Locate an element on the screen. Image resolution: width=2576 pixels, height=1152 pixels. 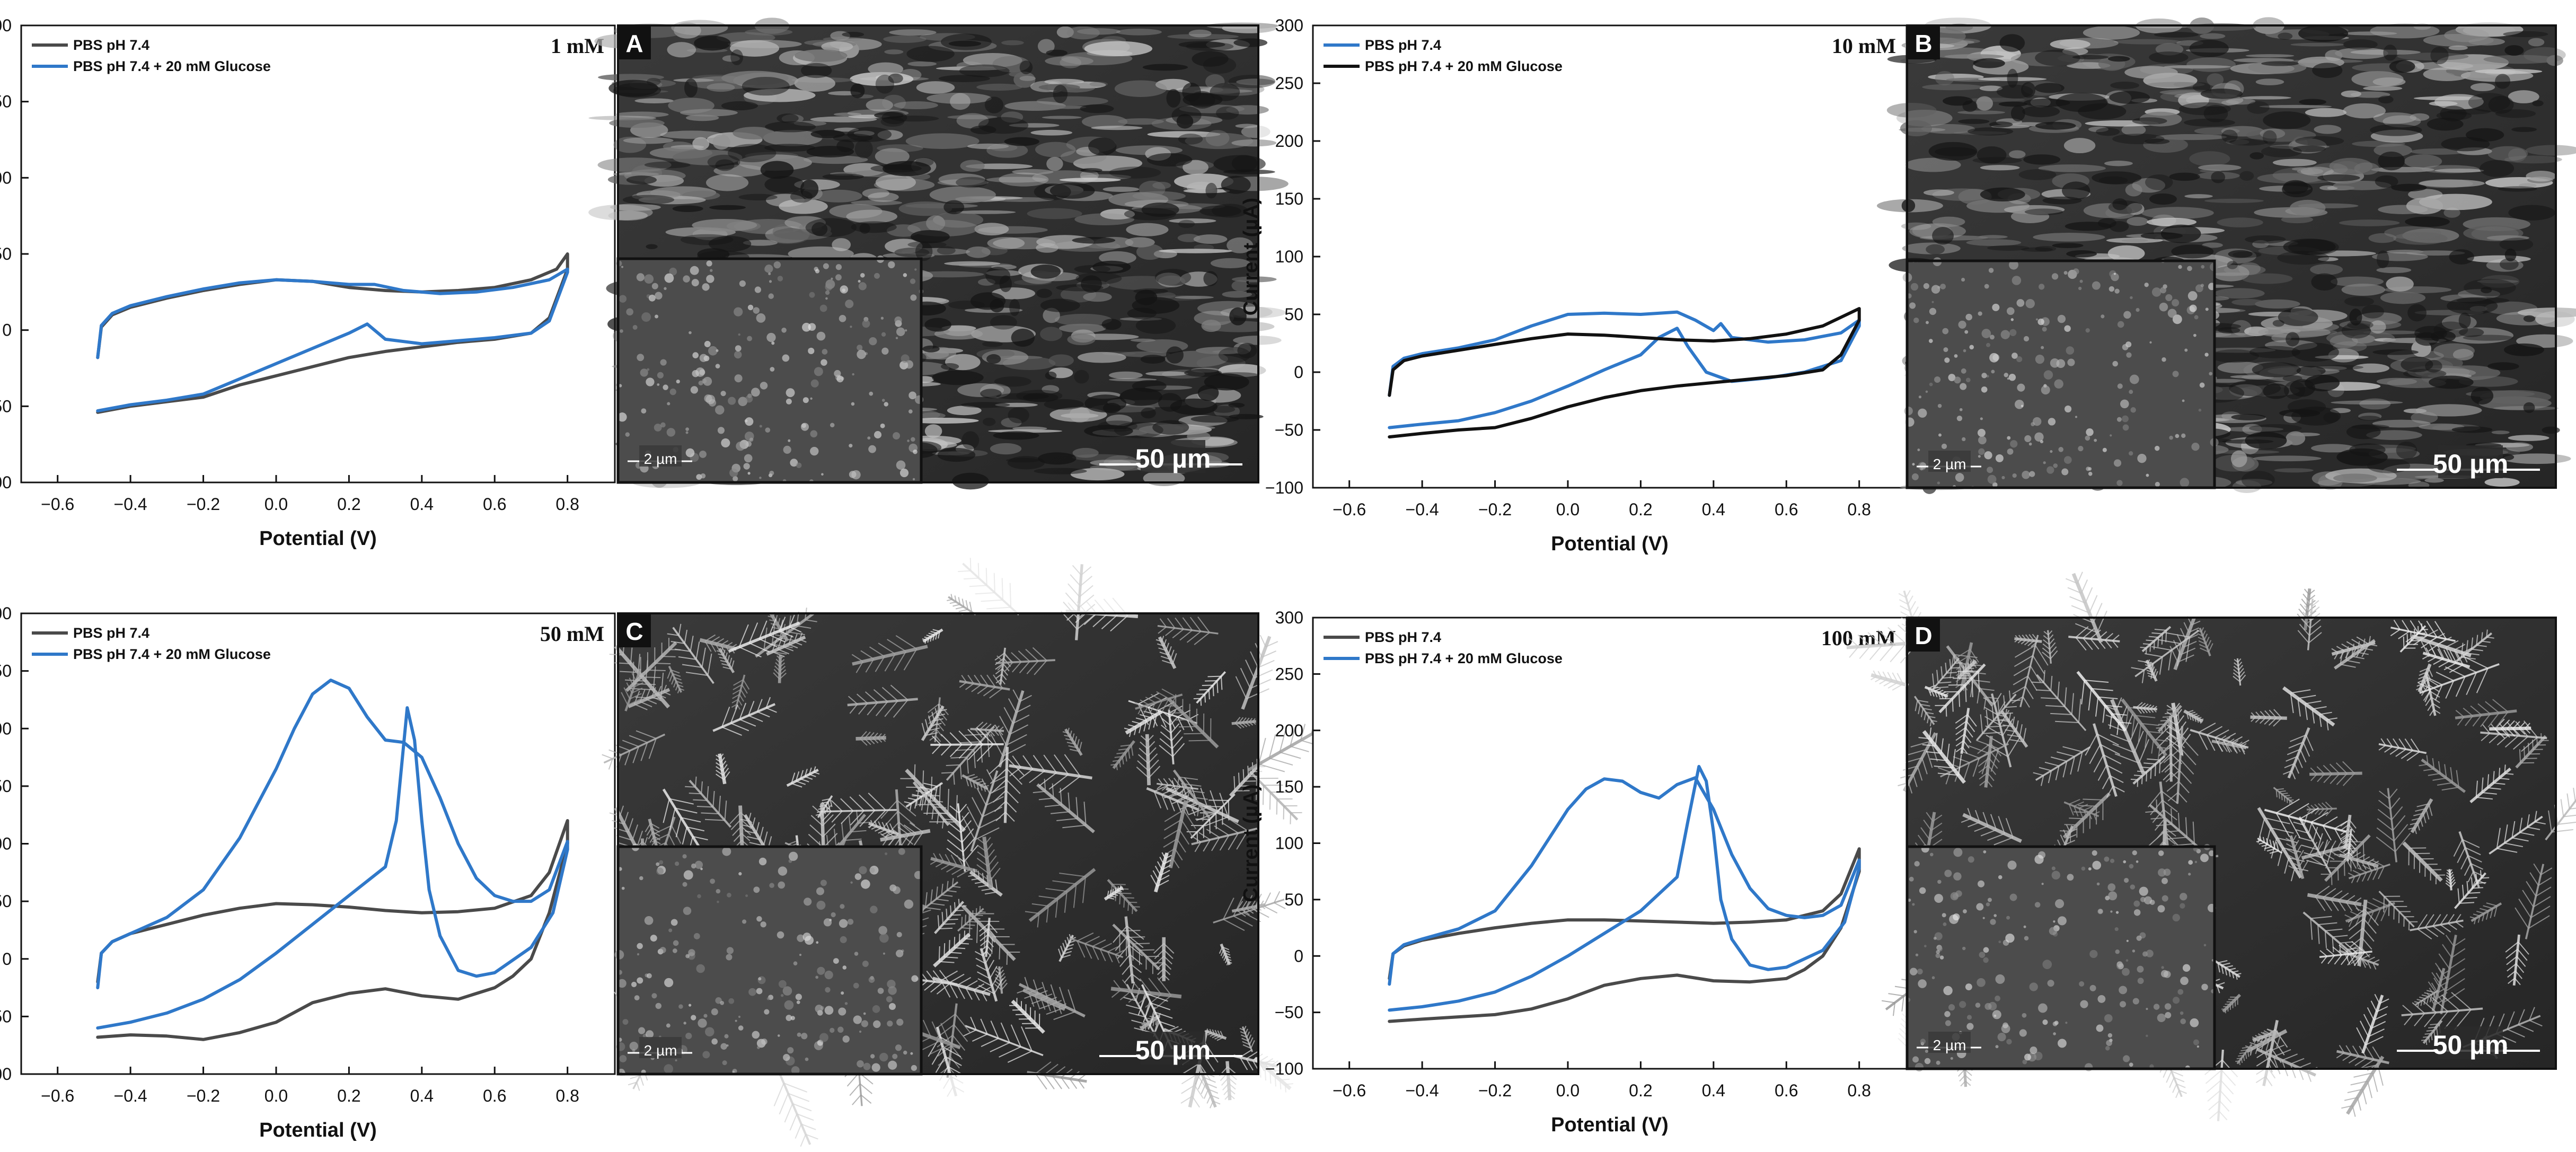
panel-letter: A is located at coordinates (634, 44).